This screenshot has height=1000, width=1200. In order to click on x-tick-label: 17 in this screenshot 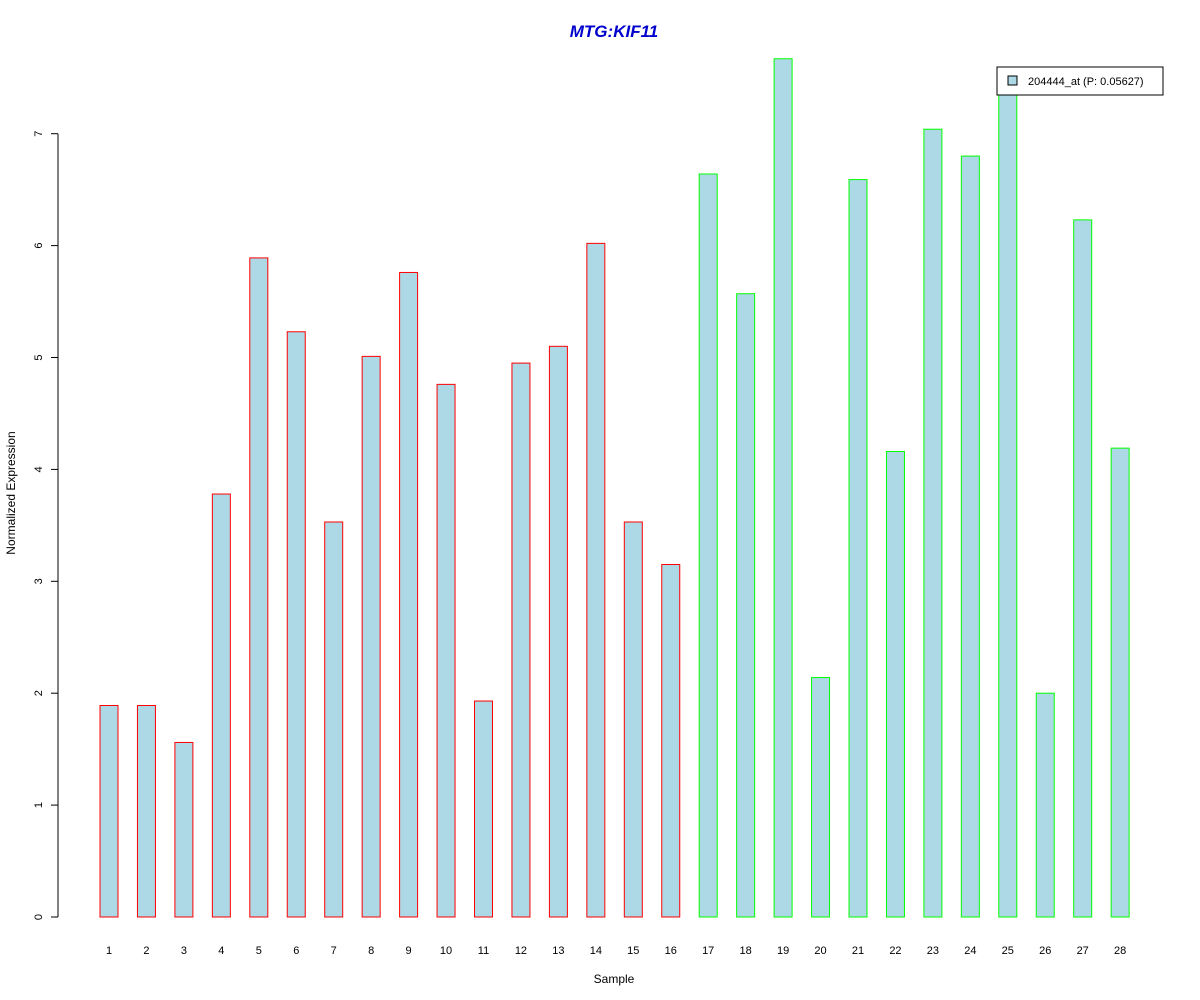, I will do `click(708, 951)`.